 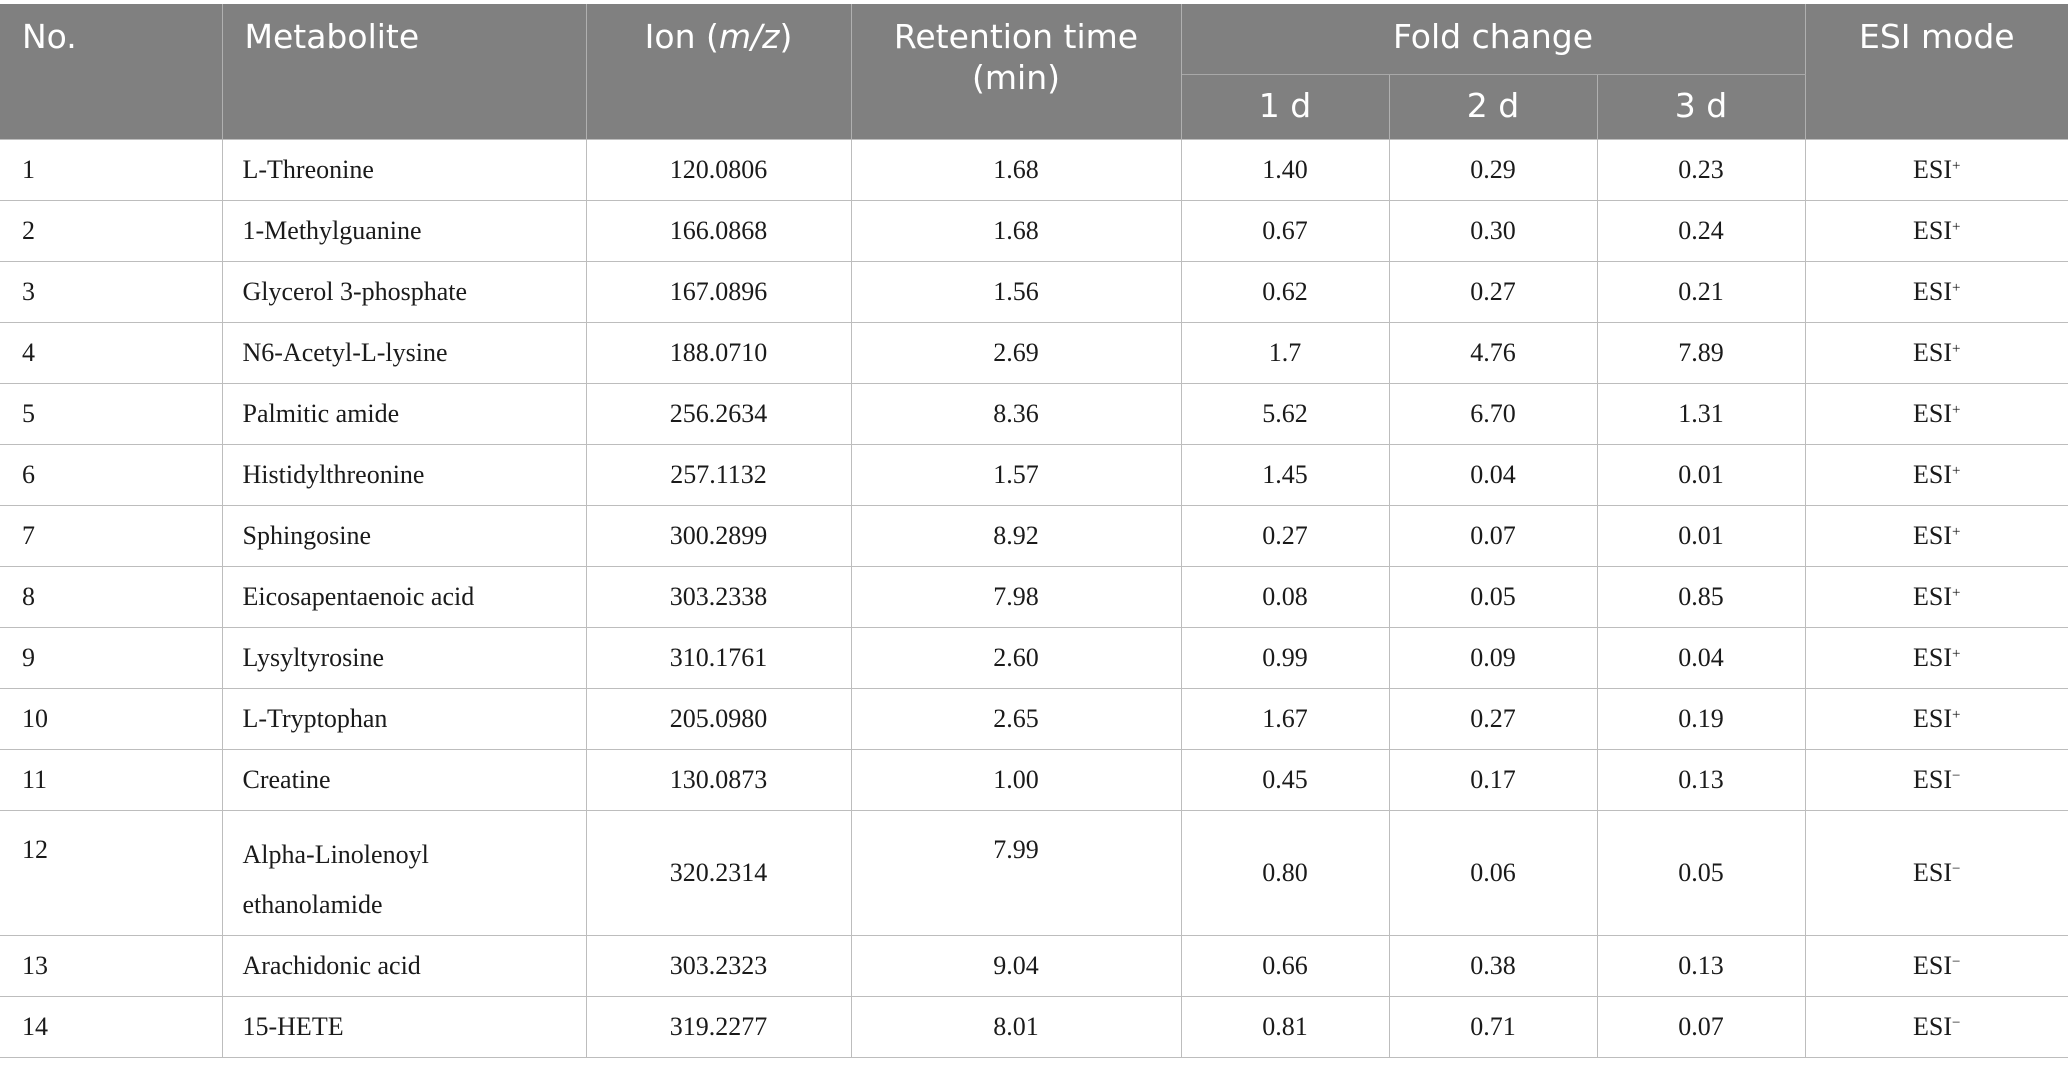 I want to click on cell-no: 7, so click(x=111, y=536).